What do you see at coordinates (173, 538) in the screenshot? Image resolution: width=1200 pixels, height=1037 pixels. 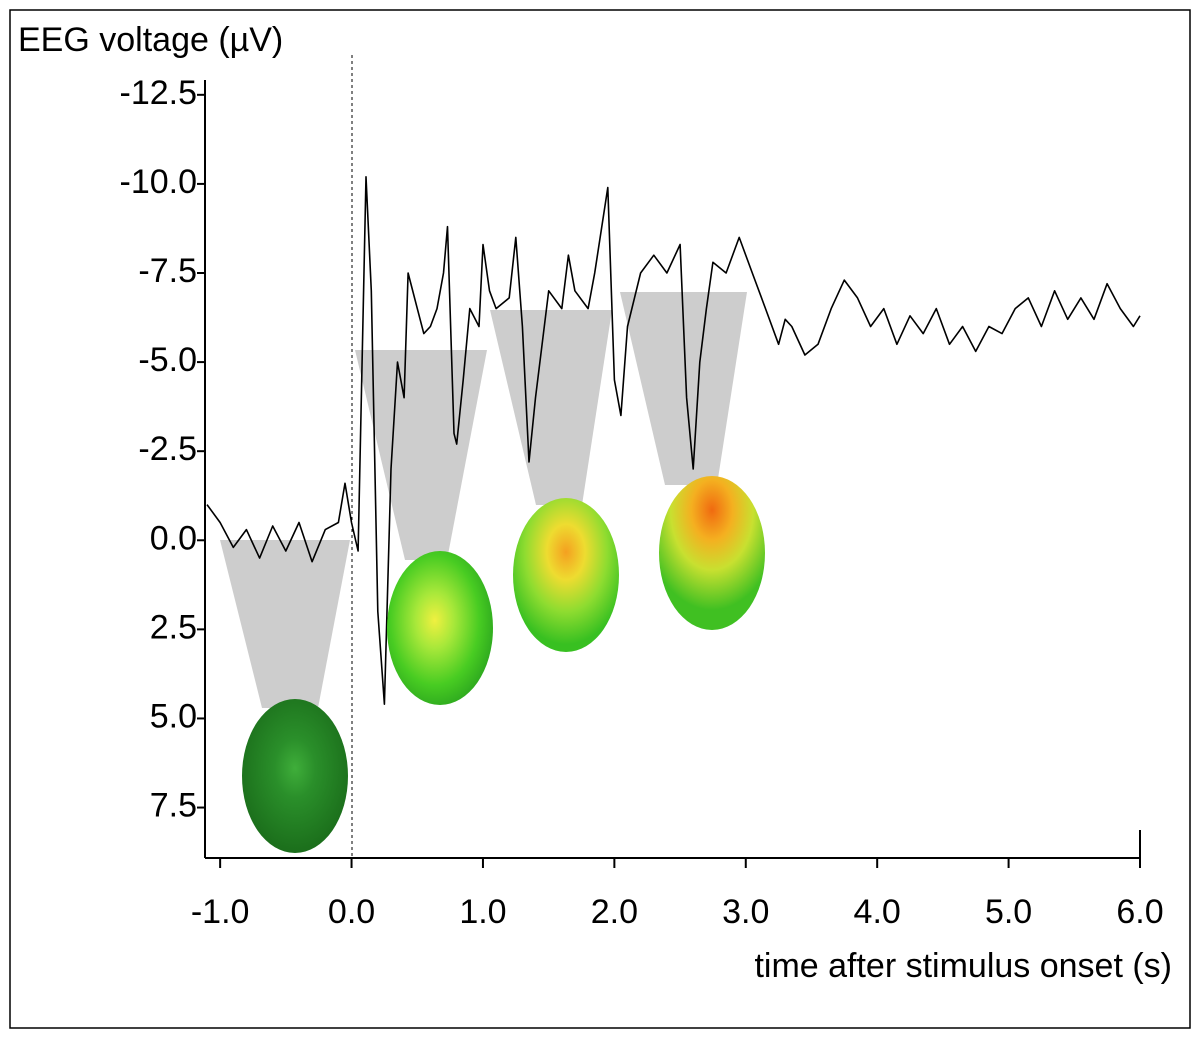 I see `y-tick-label: 0.0` at bounding box center [173, 538].